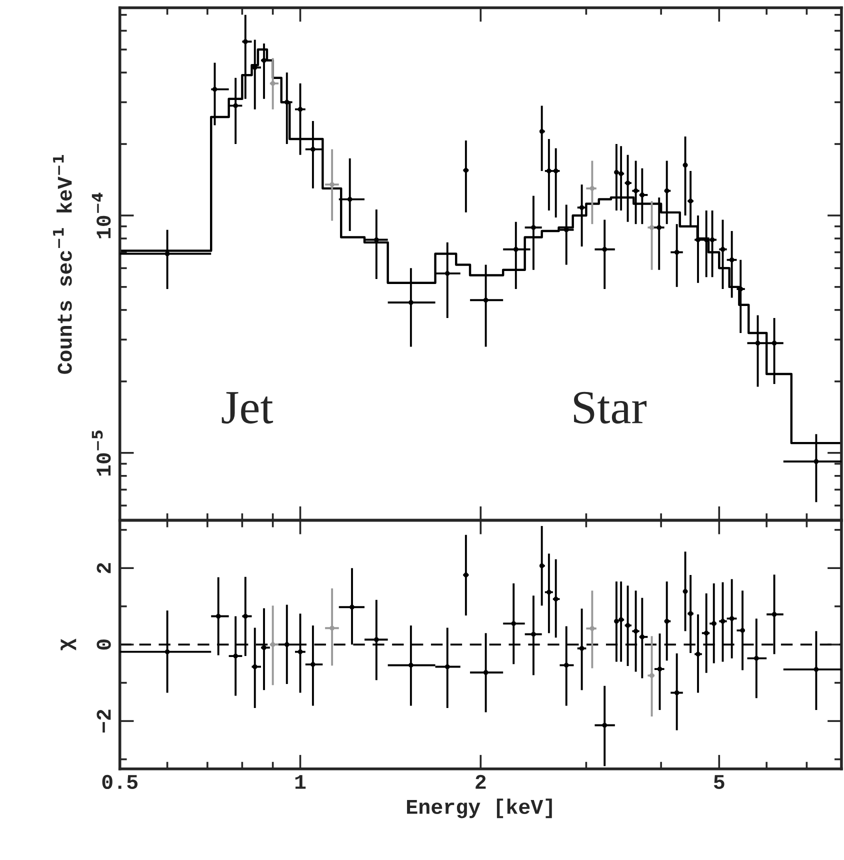  I want to click on annotation: Jet, so click(248, 408).